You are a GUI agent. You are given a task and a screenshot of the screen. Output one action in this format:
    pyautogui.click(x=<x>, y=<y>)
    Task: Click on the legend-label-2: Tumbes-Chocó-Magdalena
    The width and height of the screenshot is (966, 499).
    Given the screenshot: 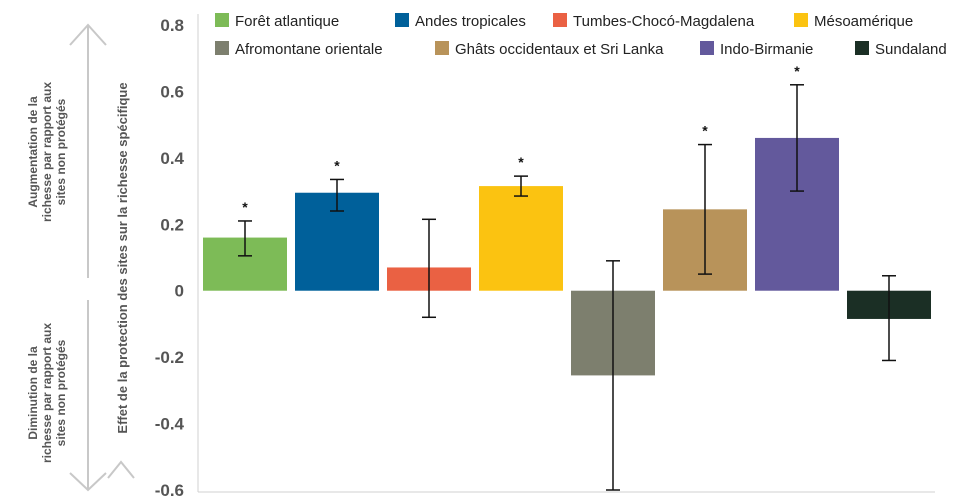 What is the action you would take?
    pyautogui.click(x=664, y=21)
    